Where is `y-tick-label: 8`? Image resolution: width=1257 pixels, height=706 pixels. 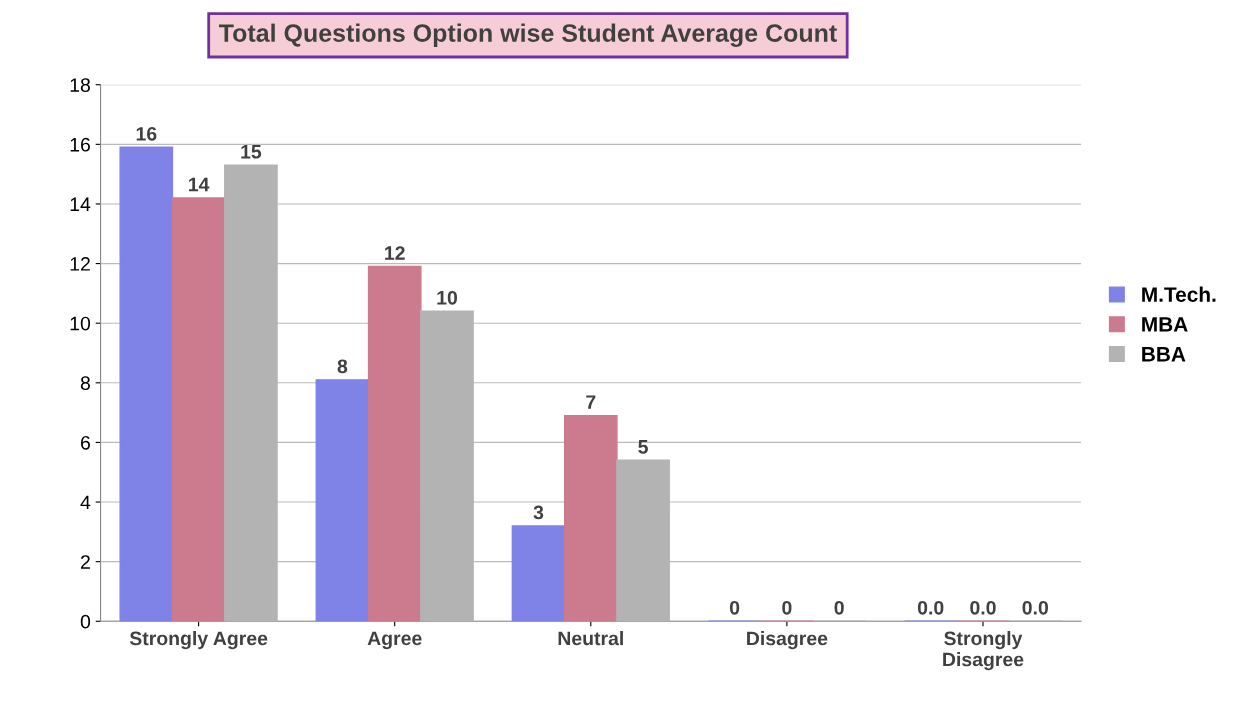 y-tick-label: 8 is located at coordinates (85, 383).